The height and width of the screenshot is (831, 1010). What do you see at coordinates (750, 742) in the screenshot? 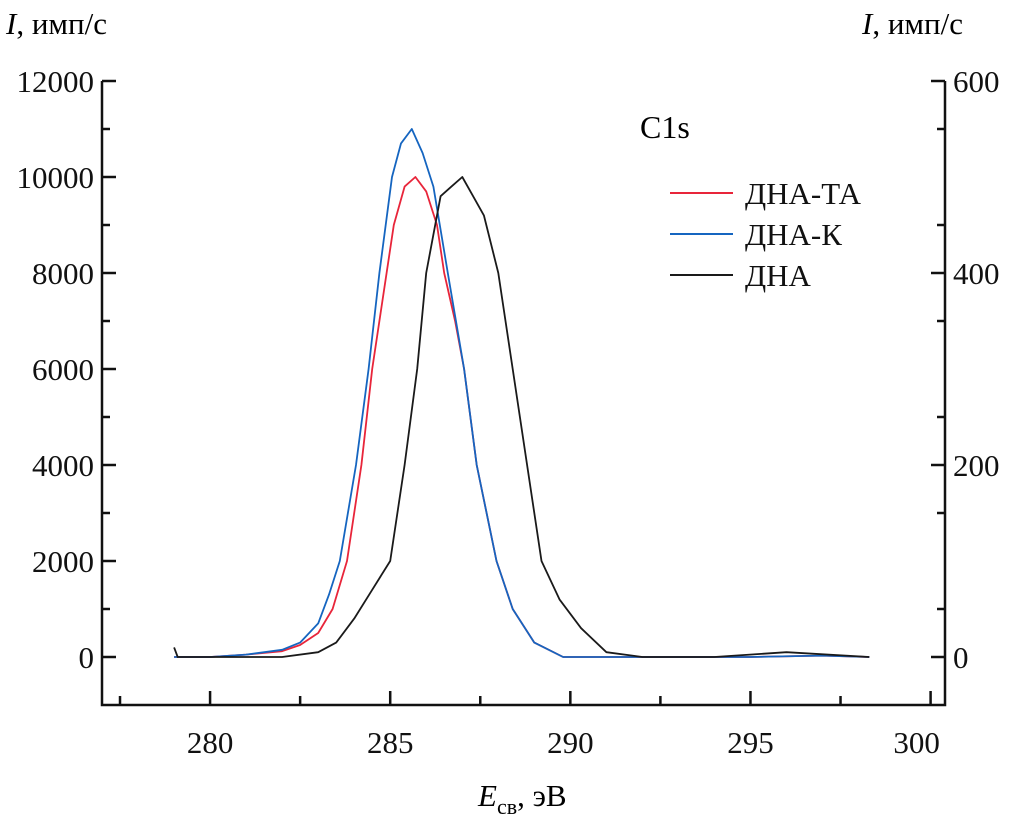
I see `x-tick-label: 295` at bounding box center [750, 742].